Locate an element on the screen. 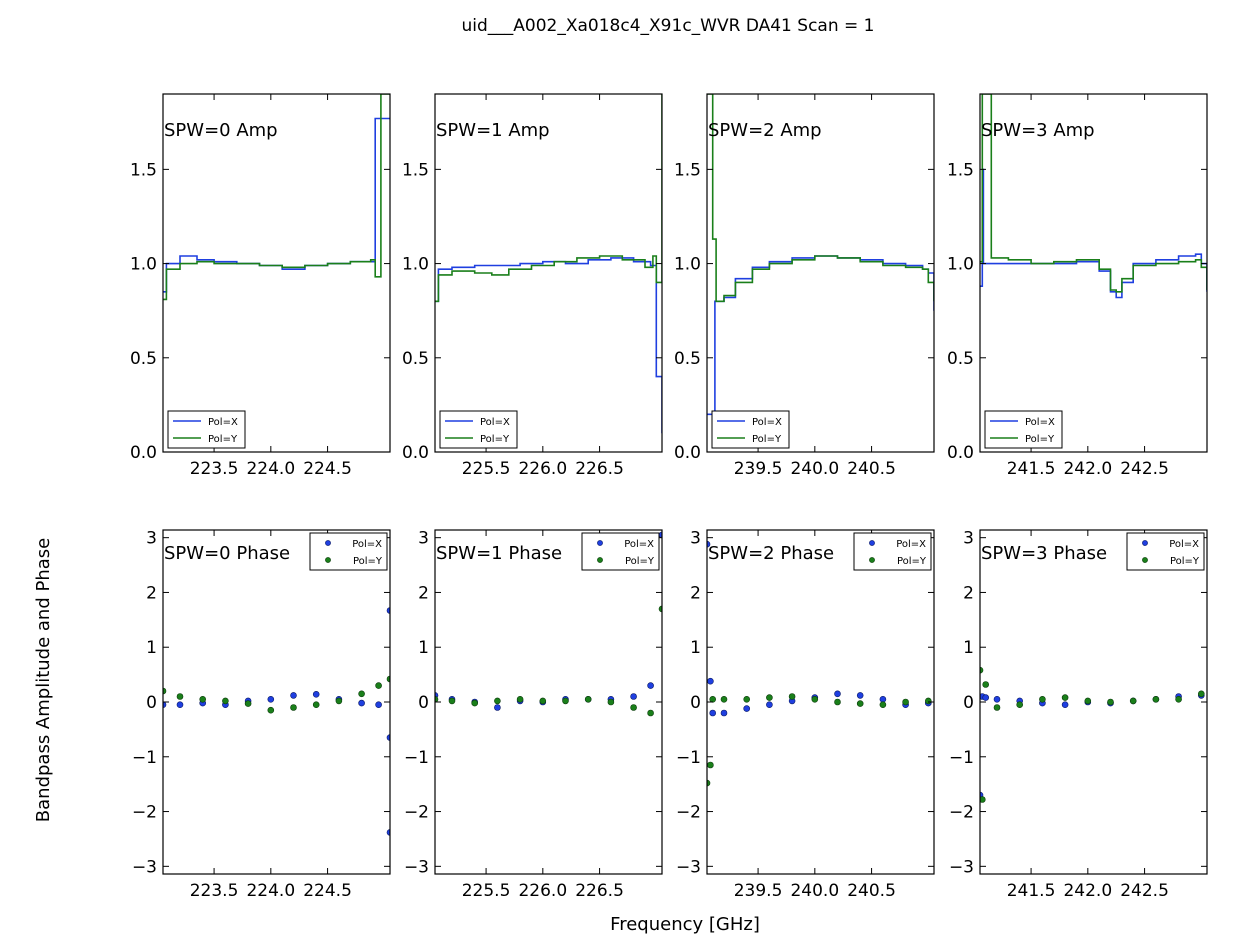 This screenshot has height=944, width=1233. x-tick-label: 224.5 is located at coordinates (327, 469).